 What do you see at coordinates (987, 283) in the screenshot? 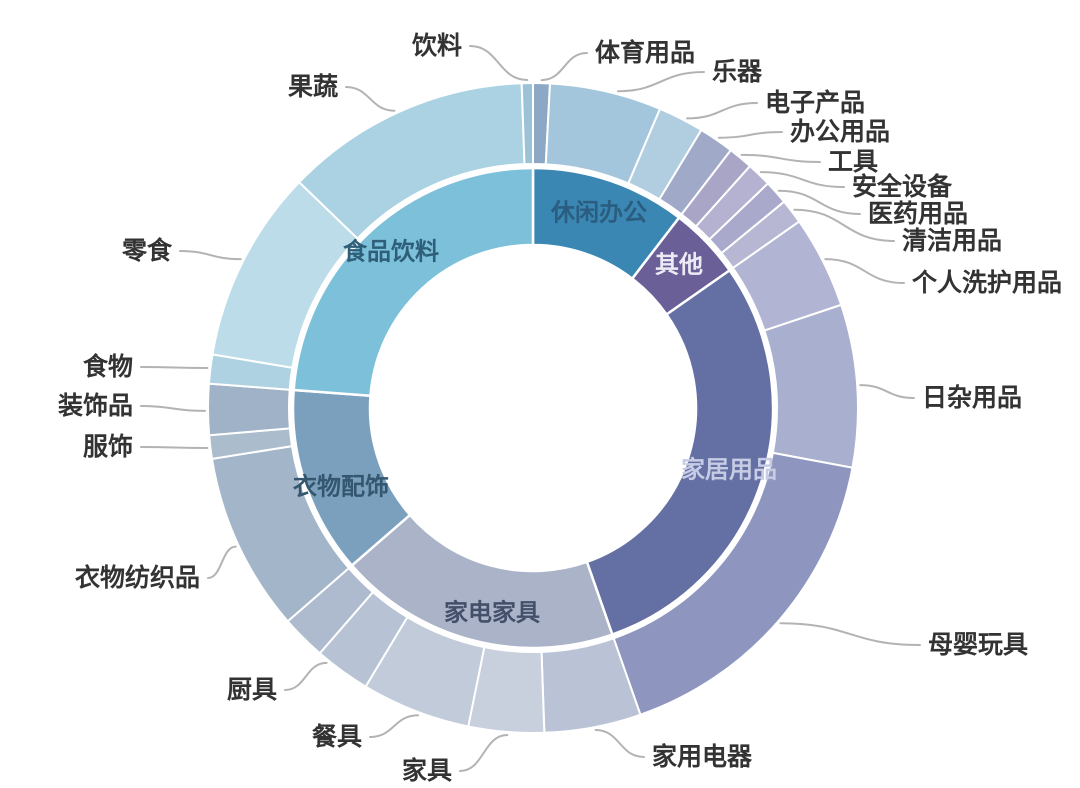
I see `outer-segment-label-8: 个人洗护用品` at bounding box center [987, 283].